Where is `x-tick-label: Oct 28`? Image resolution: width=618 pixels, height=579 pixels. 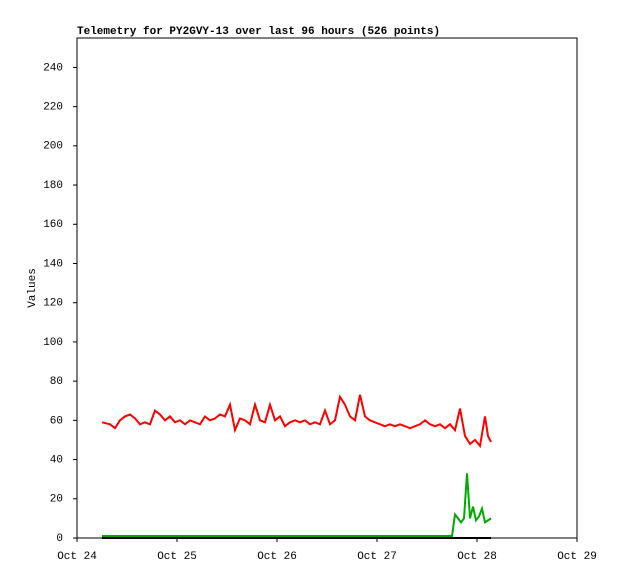 x-tick-label: Oct 28 is located at coordinates (477, 557).